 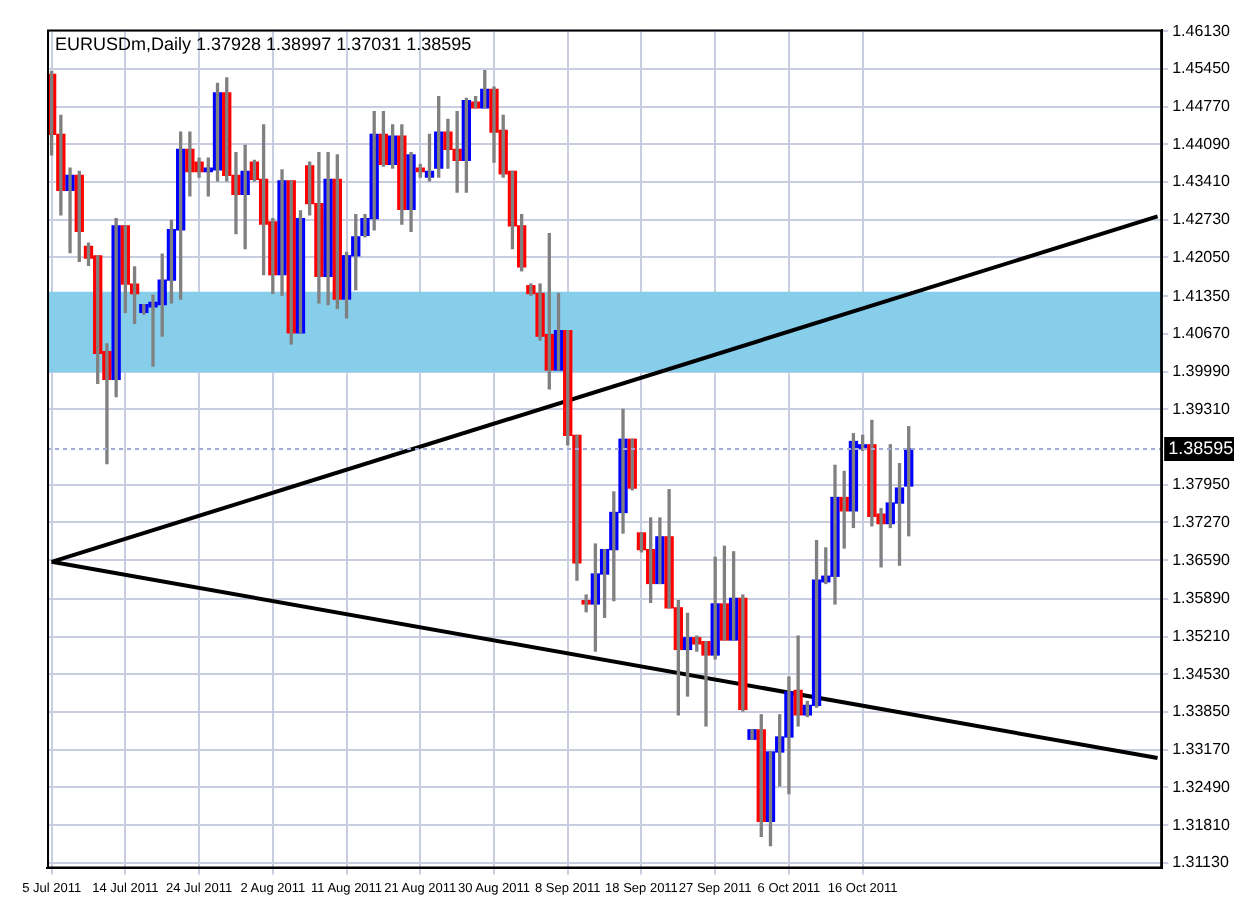 I want to click on y-tick-label: 1.44090, so click(x=1202, y=143).